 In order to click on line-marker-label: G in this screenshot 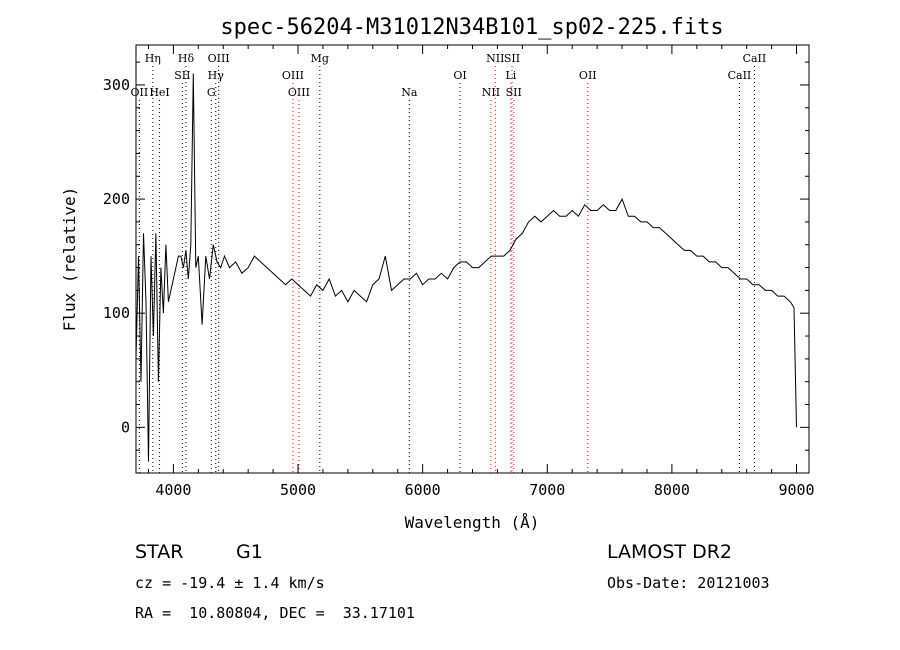, I will do `click(211, 92)`.